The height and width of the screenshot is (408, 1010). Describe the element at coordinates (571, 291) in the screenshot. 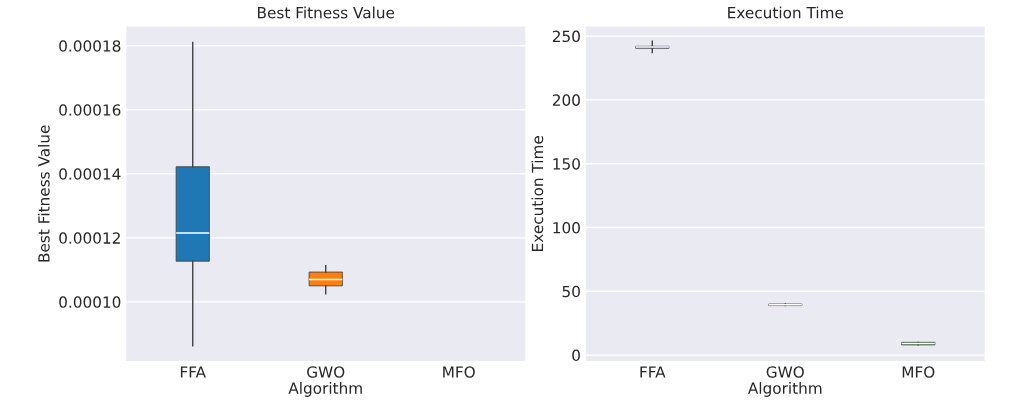

I see `y-tick-label: 50` at that location.